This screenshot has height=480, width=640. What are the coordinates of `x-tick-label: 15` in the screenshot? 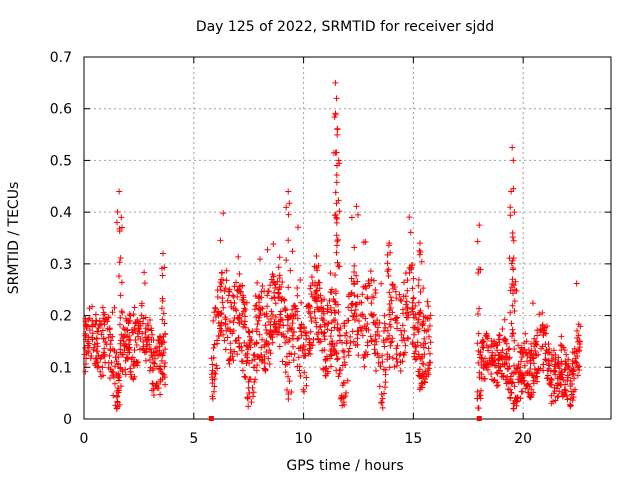 It's located at (413, 439).